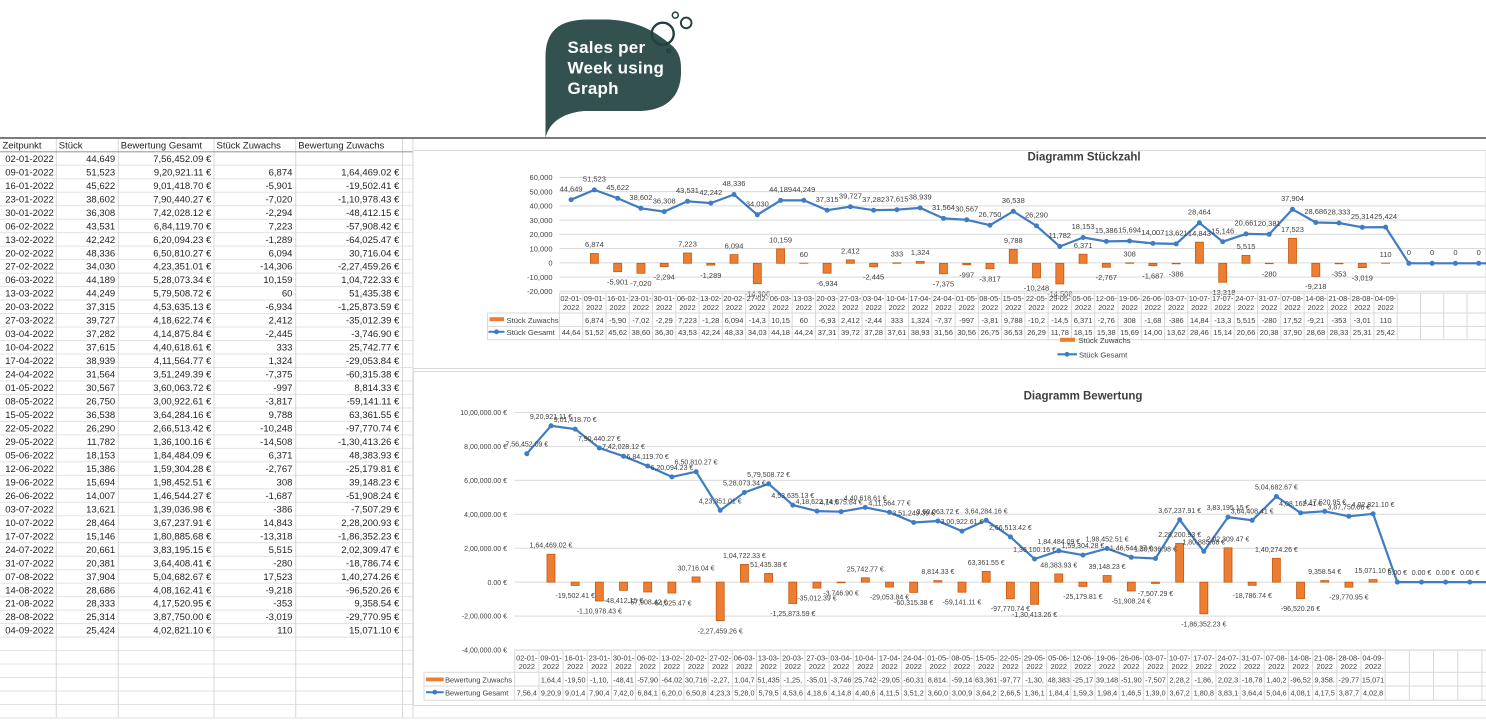 The image size is (1486, 726). Describe the element at coordinates (1199, 233) in the screenshot. I see `svg-text: 14,843` at that location.